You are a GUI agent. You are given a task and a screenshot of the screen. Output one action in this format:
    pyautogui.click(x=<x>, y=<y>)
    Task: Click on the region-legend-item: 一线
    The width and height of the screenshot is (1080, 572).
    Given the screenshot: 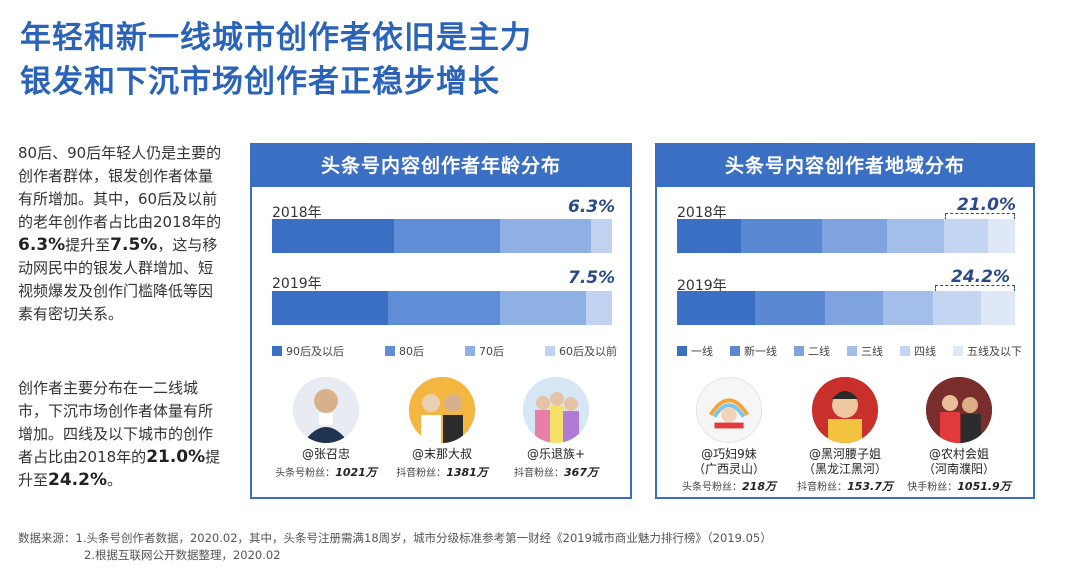 What is the action you would take?
    pyautogui.click(x=695, y=351)
    